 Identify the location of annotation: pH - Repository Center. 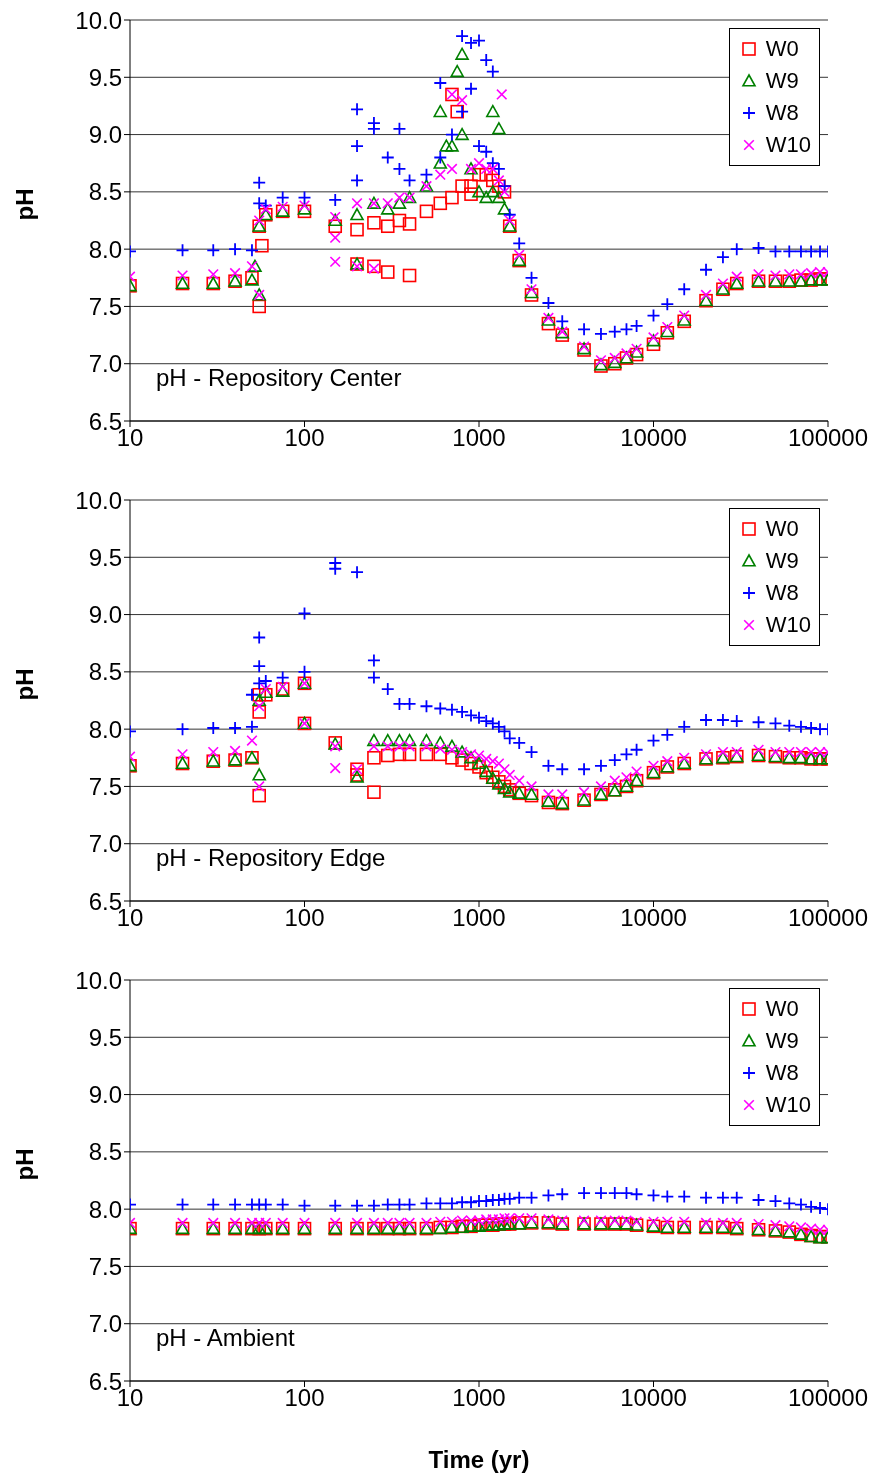
(279, 378).